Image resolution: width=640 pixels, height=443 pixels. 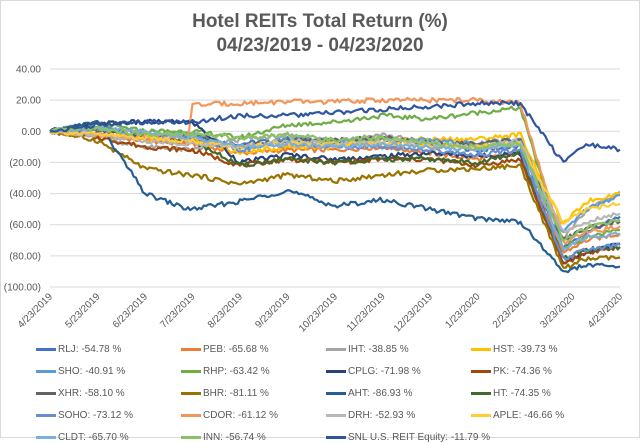 What do you see at coordinates (558, 311) in the screenshot?
I see `x-tick-label: 3/23/2020` at bounding box center [558, 311].